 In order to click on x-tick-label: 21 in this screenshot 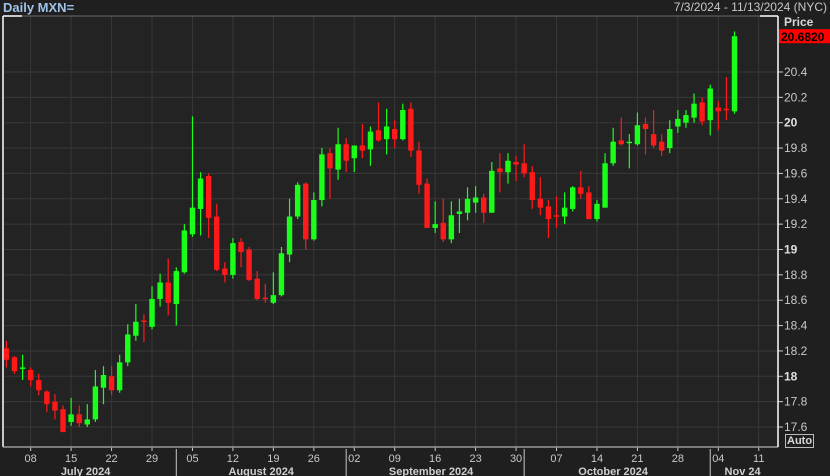, I will do `click(637, 459)`.